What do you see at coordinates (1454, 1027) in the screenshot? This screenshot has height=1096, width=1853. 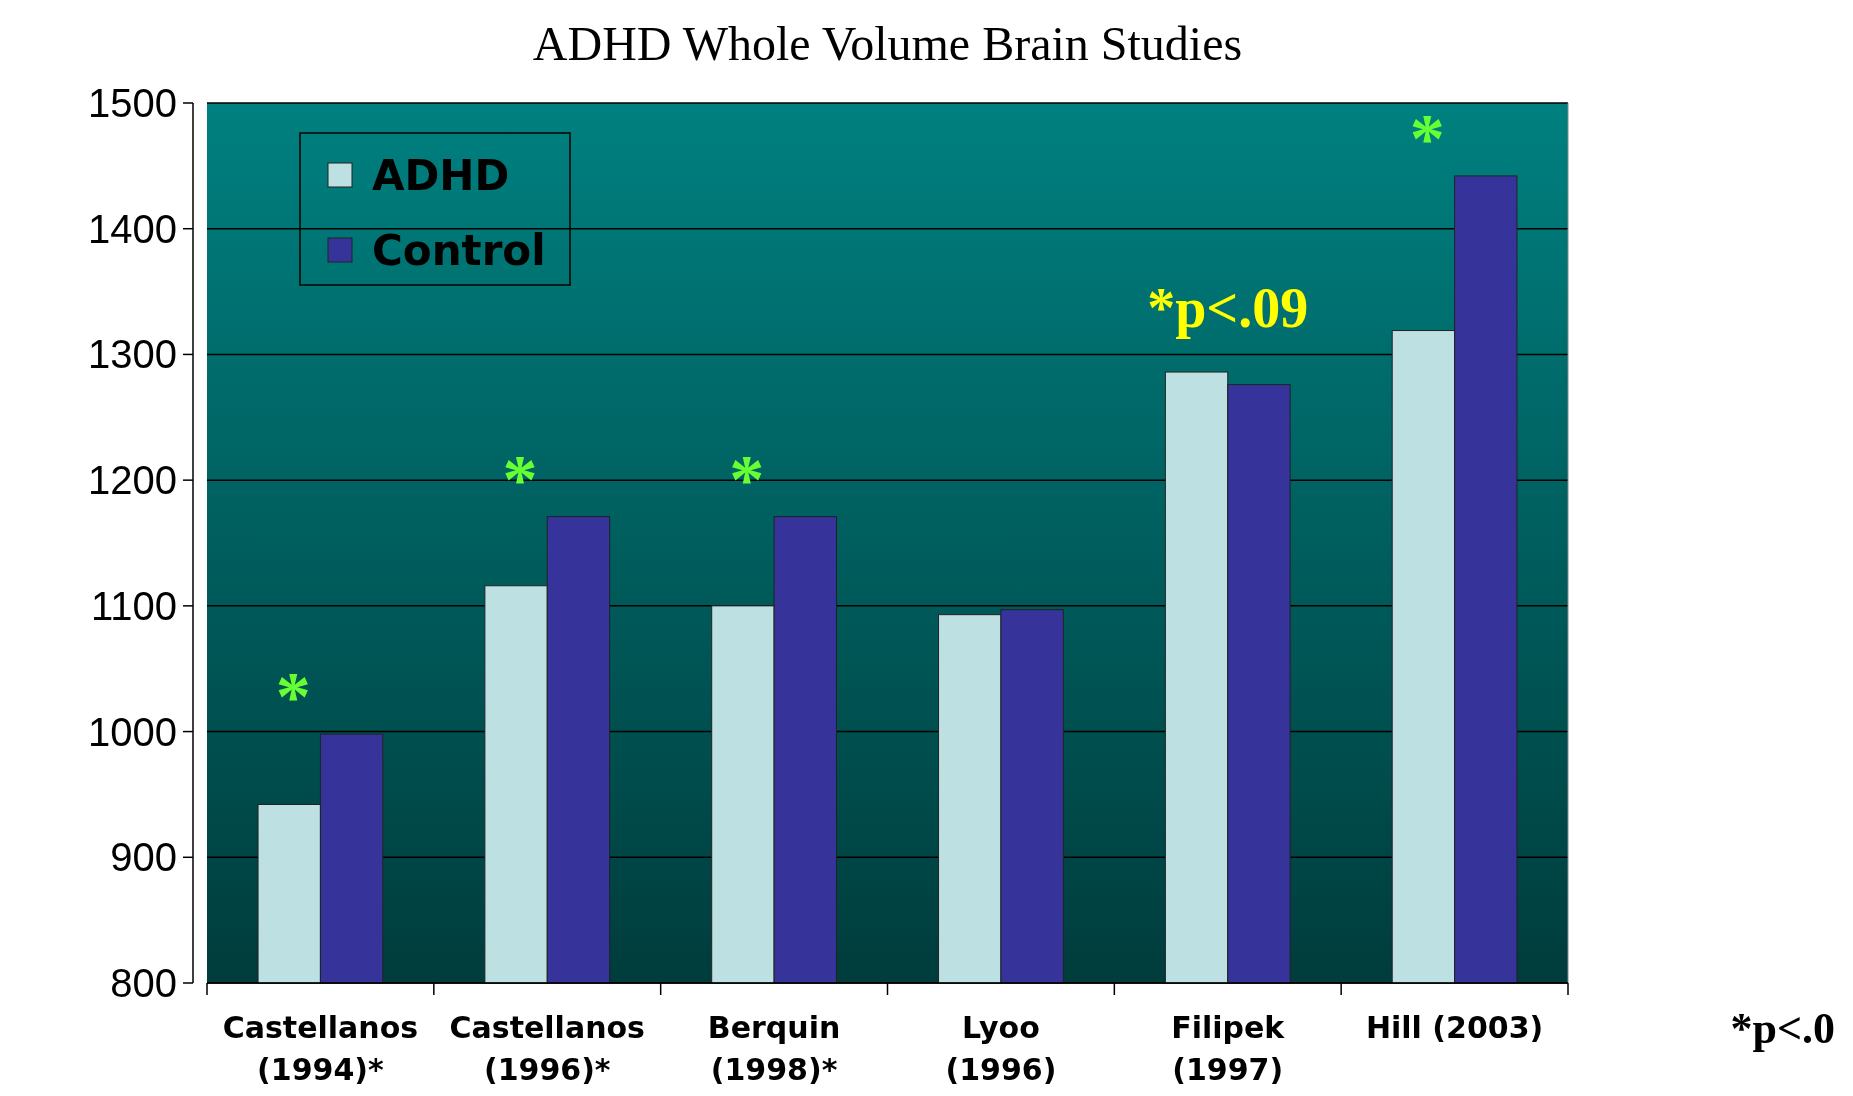 I see `x-tick-label: Hill (2003)` at bounding box center [1454, 1027].